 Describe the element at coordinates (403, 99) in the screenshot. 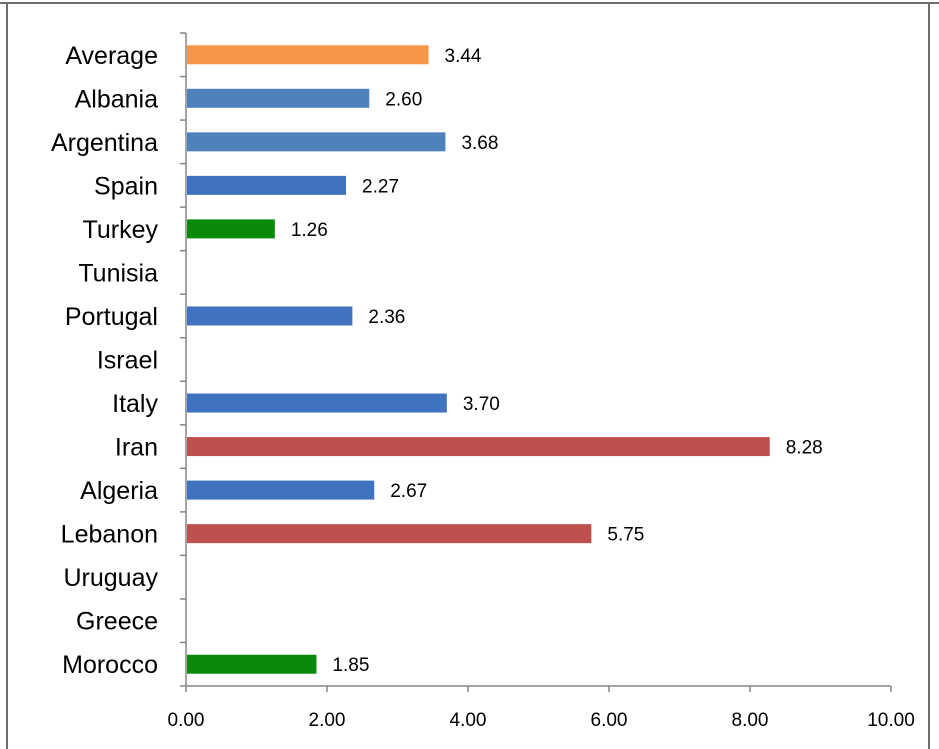

I see `data-label: 2.60` at that location.